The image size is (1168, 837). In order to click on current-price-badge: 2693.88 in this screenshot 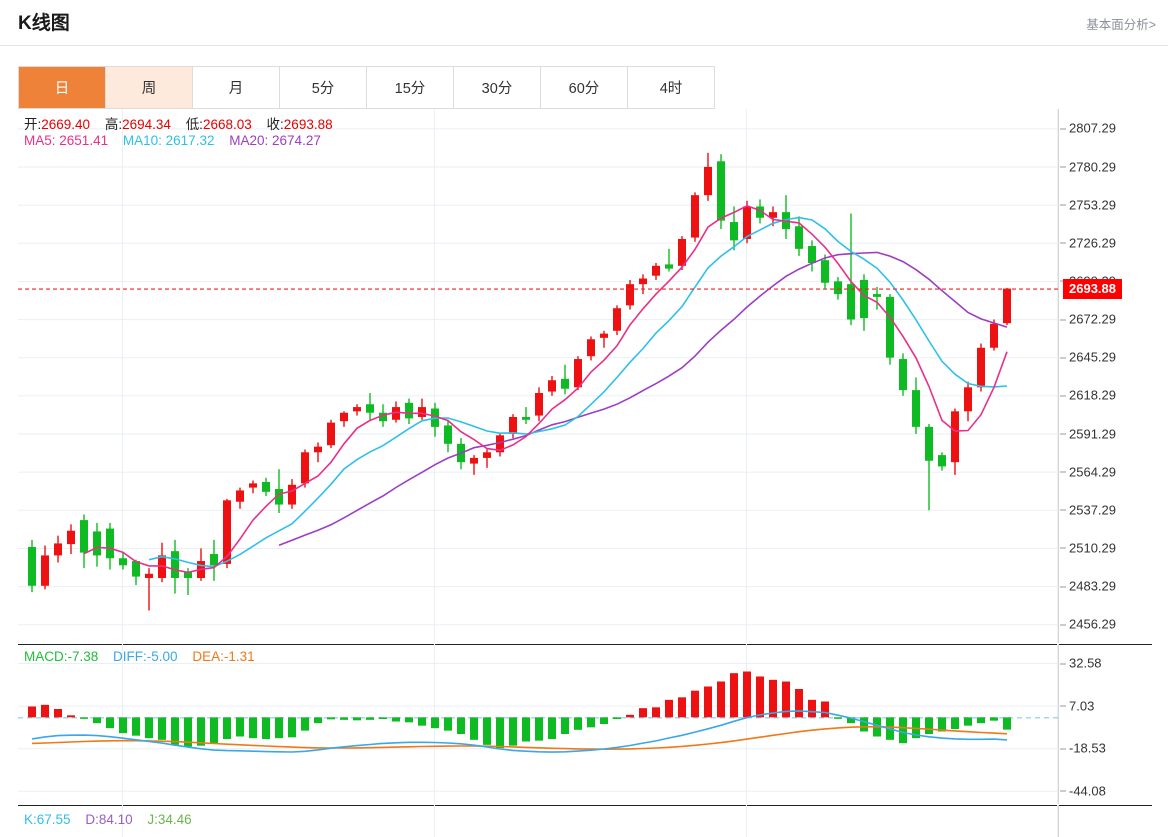, I will do `click(1092, 288)`.